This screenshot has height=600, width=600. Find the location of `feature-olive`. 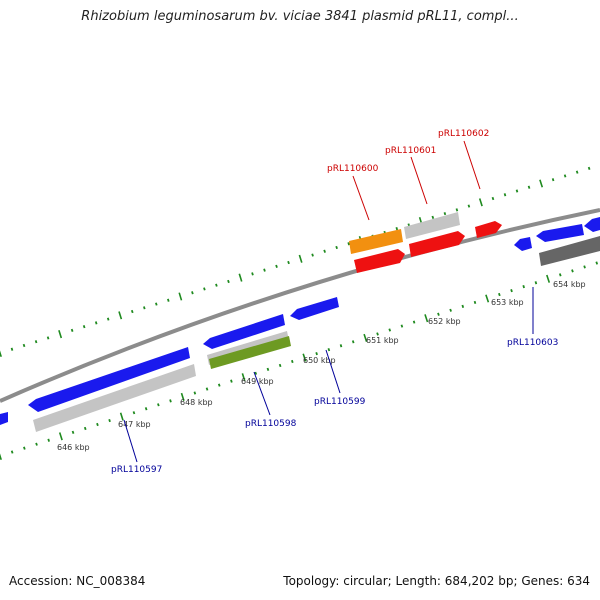

feature-olive is located at coordinates (250, 352).